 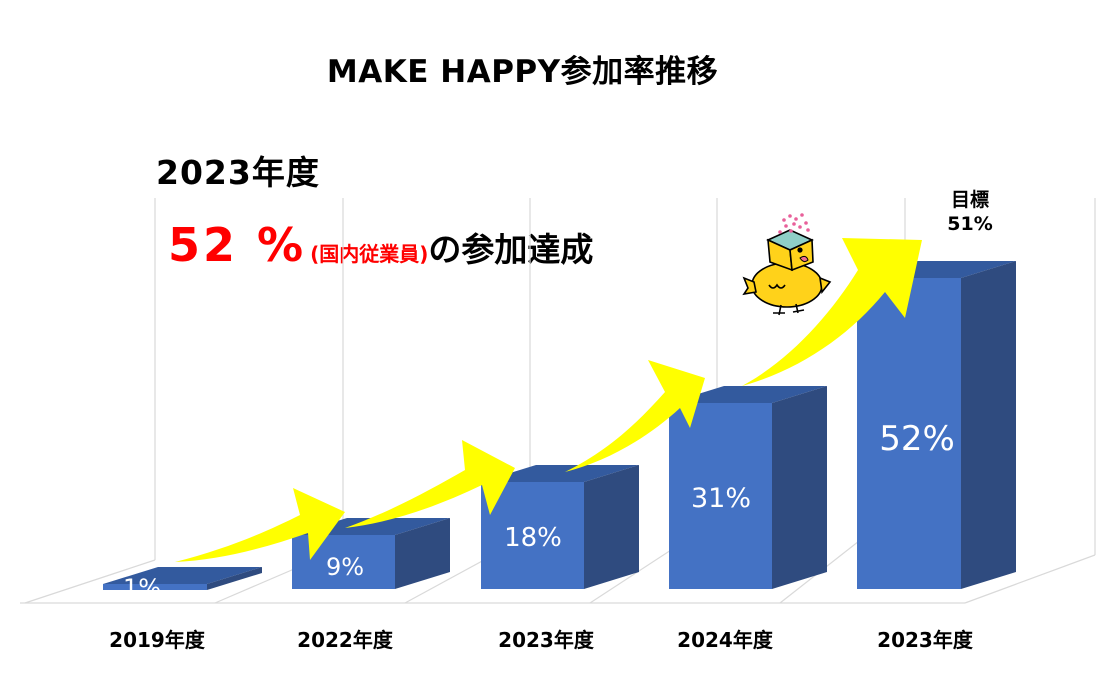 What do you see at coordinates (511, 249) in the screenshot?
I see `achievement-suffix: の参加達成` at bounding box center [511, 249].